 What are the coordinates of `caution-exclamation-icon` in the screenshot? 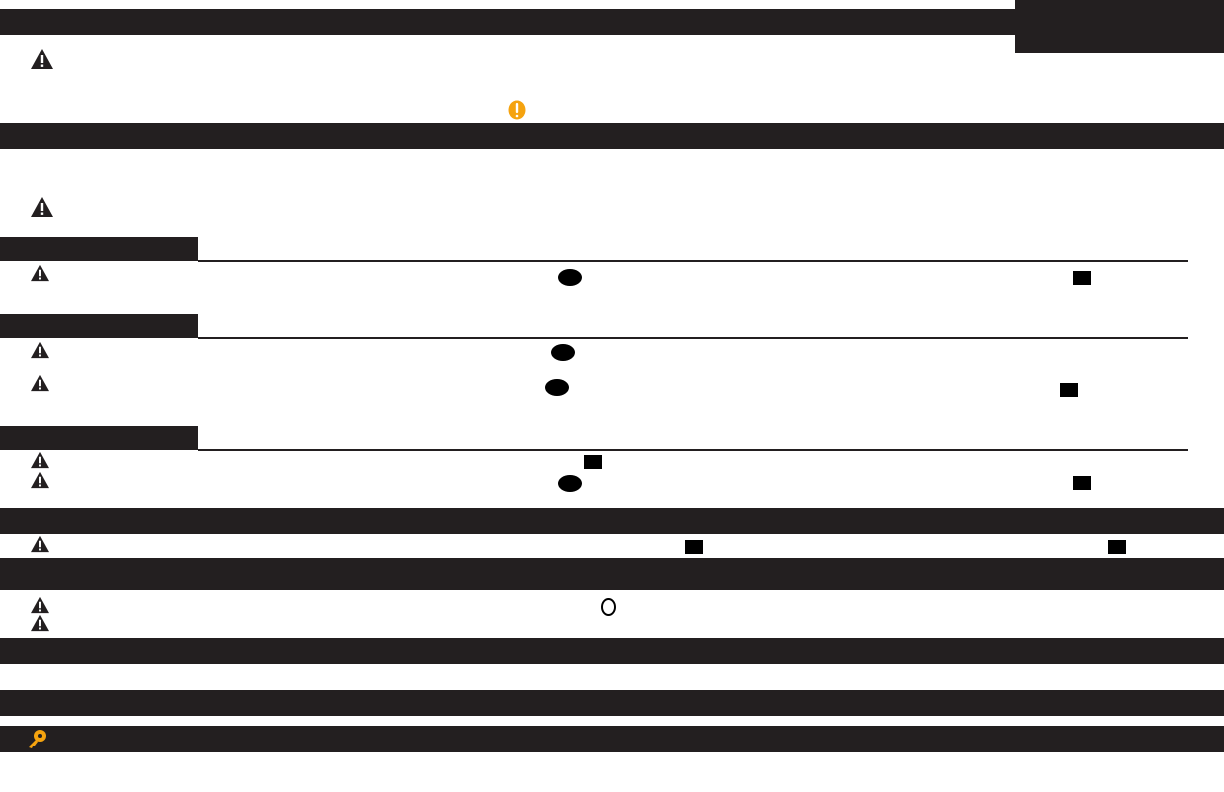 It's located at (517, 110).